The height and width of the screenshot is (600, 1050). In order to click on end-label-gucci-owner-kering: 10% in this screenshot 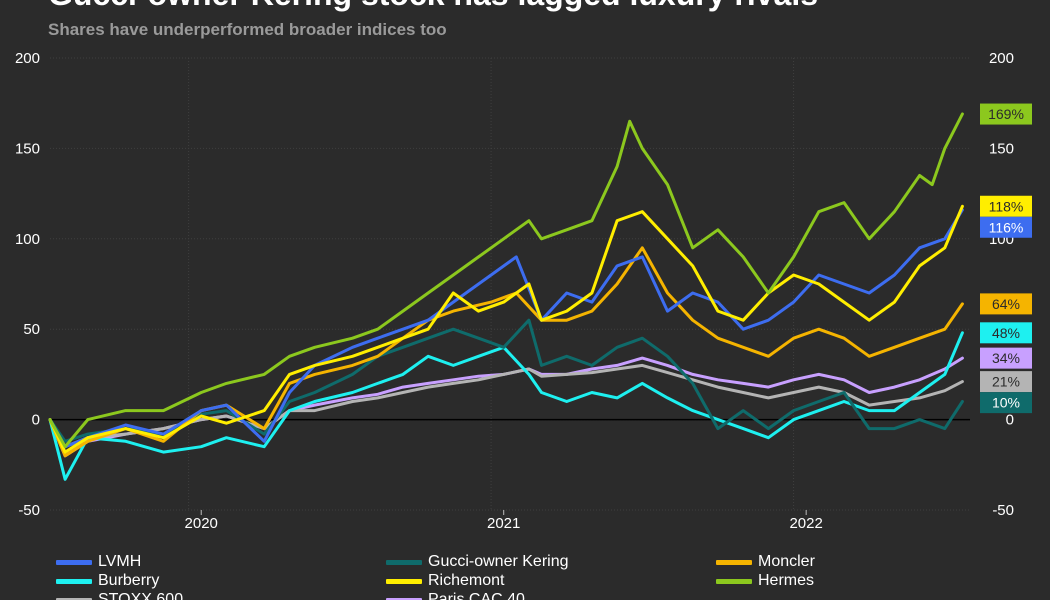, I will do `click(1006, 403)`.